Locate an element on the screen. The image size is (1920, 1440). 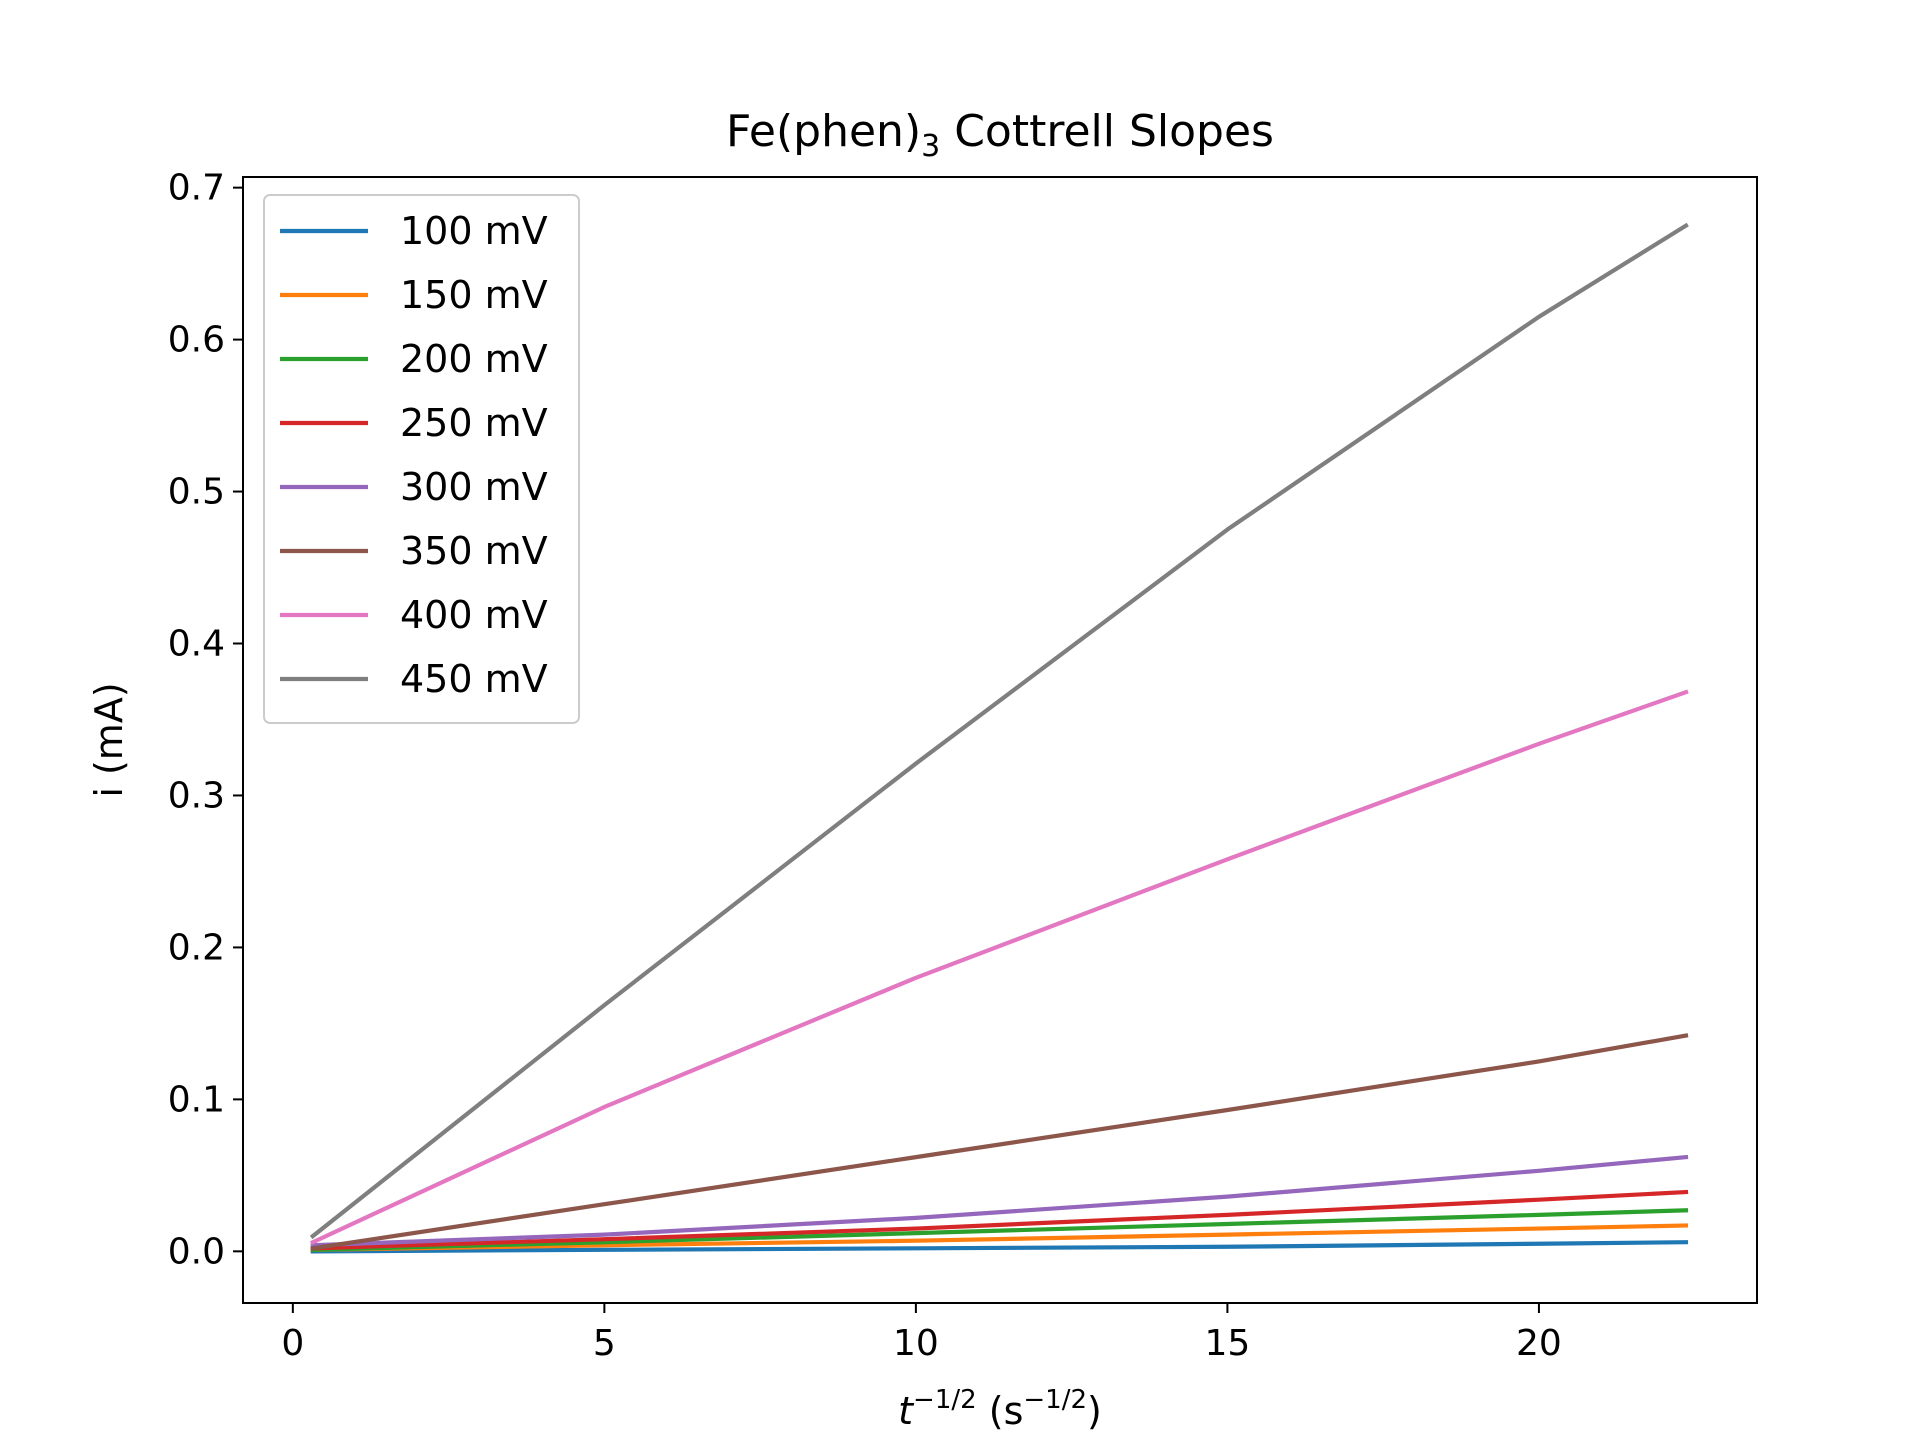
series-line-300-mv is located at coordinates (999, 1201).